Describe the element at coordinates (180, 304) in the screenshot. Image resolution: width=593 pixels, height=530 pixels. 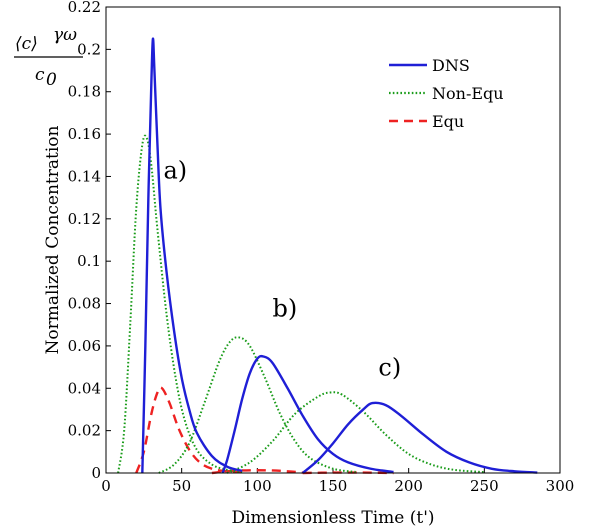
I see `series-non-equ-a-line` at that location.